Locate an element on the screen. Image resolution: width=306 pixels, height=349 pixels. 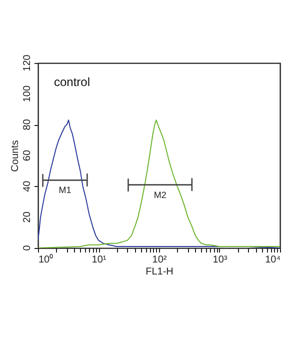
y-axis-title: Counts is located at coordinates (15, 156).